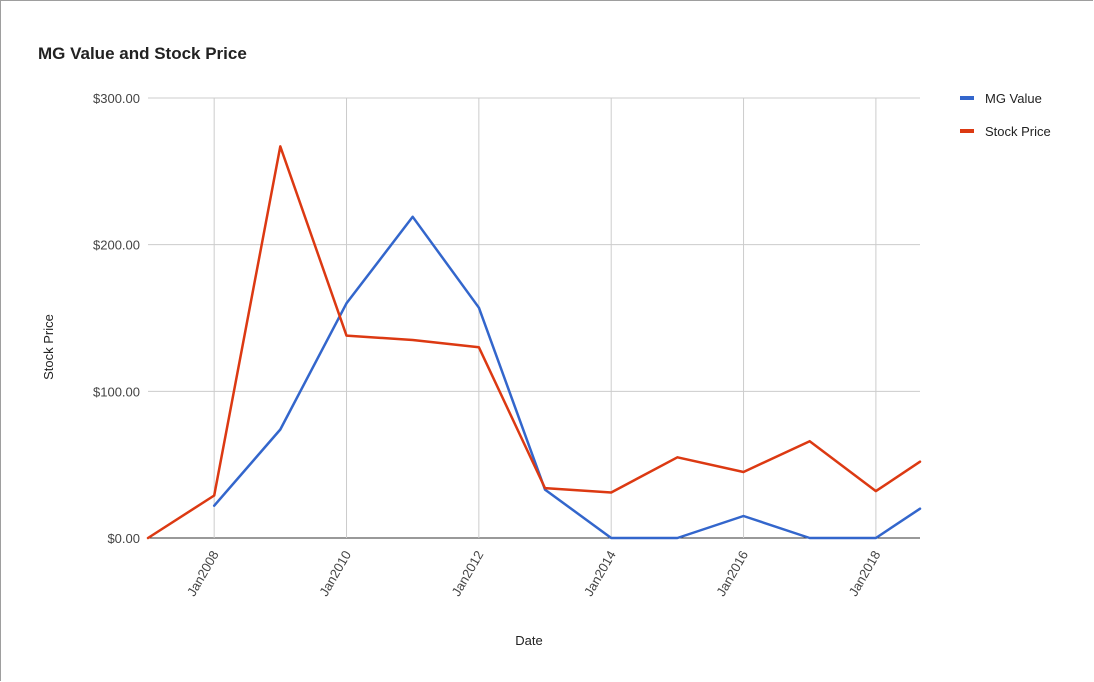  I want to click on y-tick-labels: $0.00 $100.00 $200.00 $300.00, so click(116, 318).